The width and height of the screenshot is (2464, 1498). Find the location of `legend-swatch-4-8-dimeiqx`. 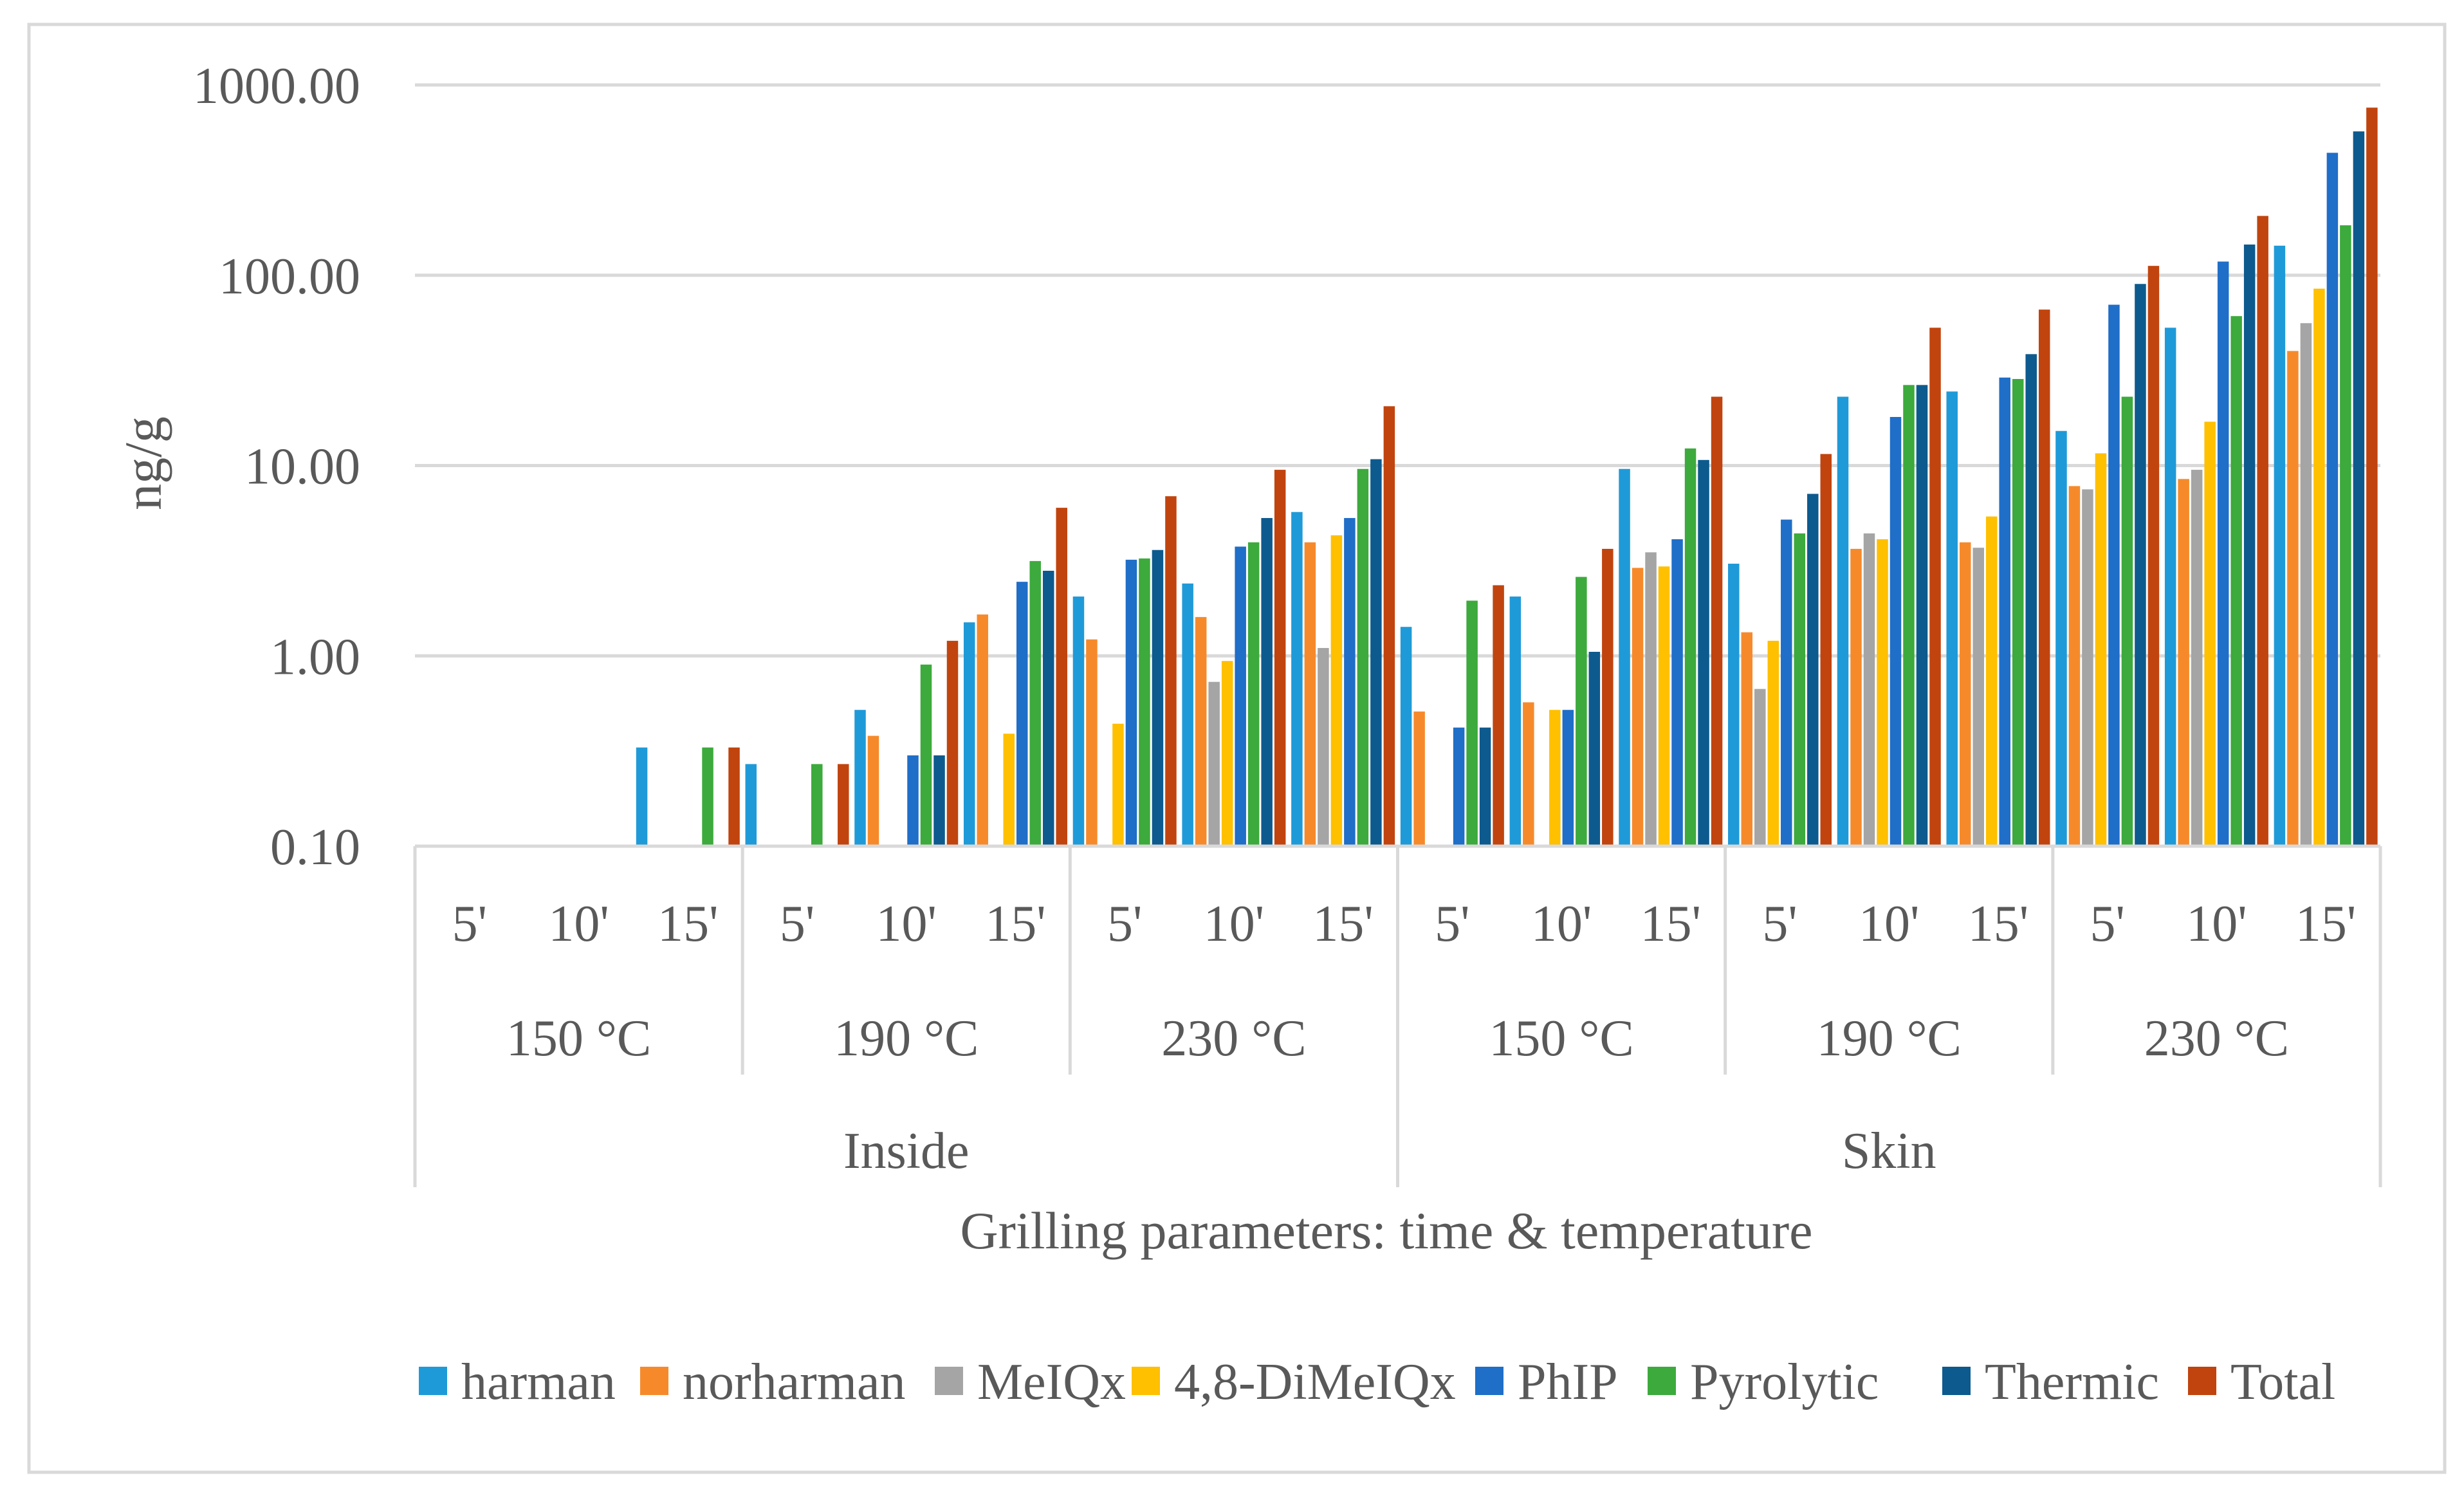

legend-swatch-4-8-dimeiqx is located at coordinates (1146, 1381).